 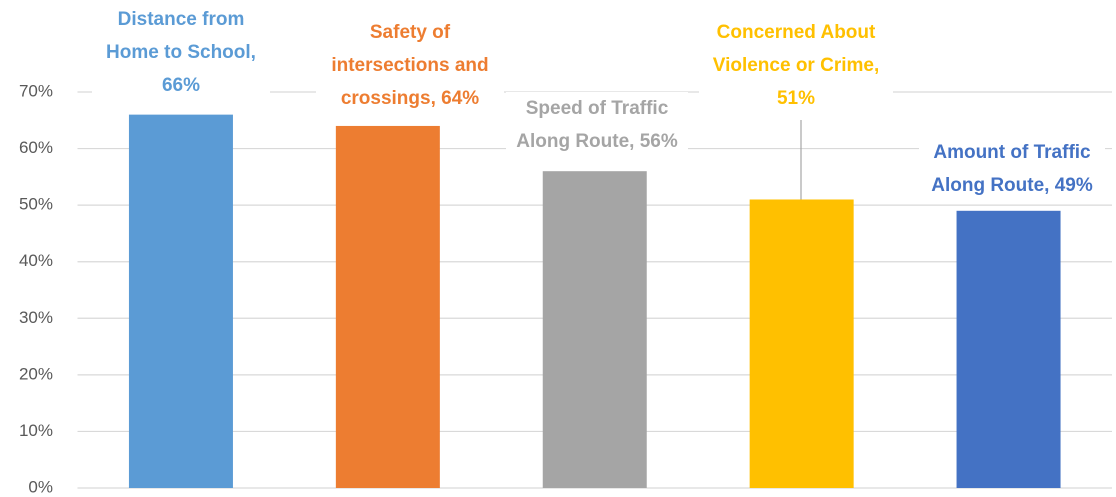 I want to click on data-label: Speed of Traffic Along Route, 56%, so click(x=597, y=125).